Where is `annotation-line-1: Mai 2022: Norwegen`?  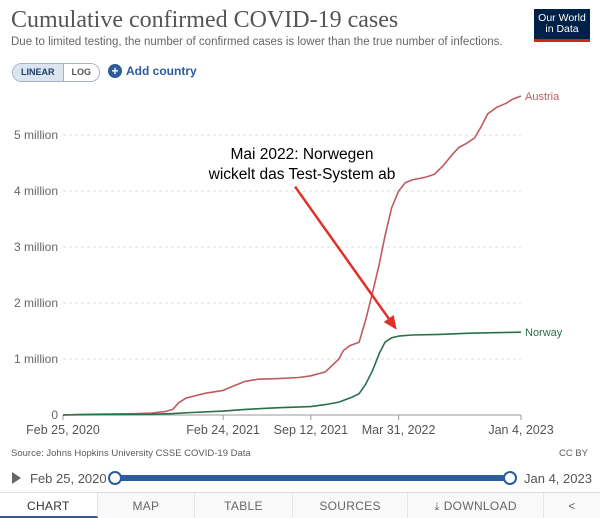 annotation-line-1: Mai 2022: Norwegen is located at coordinates (301, 154).